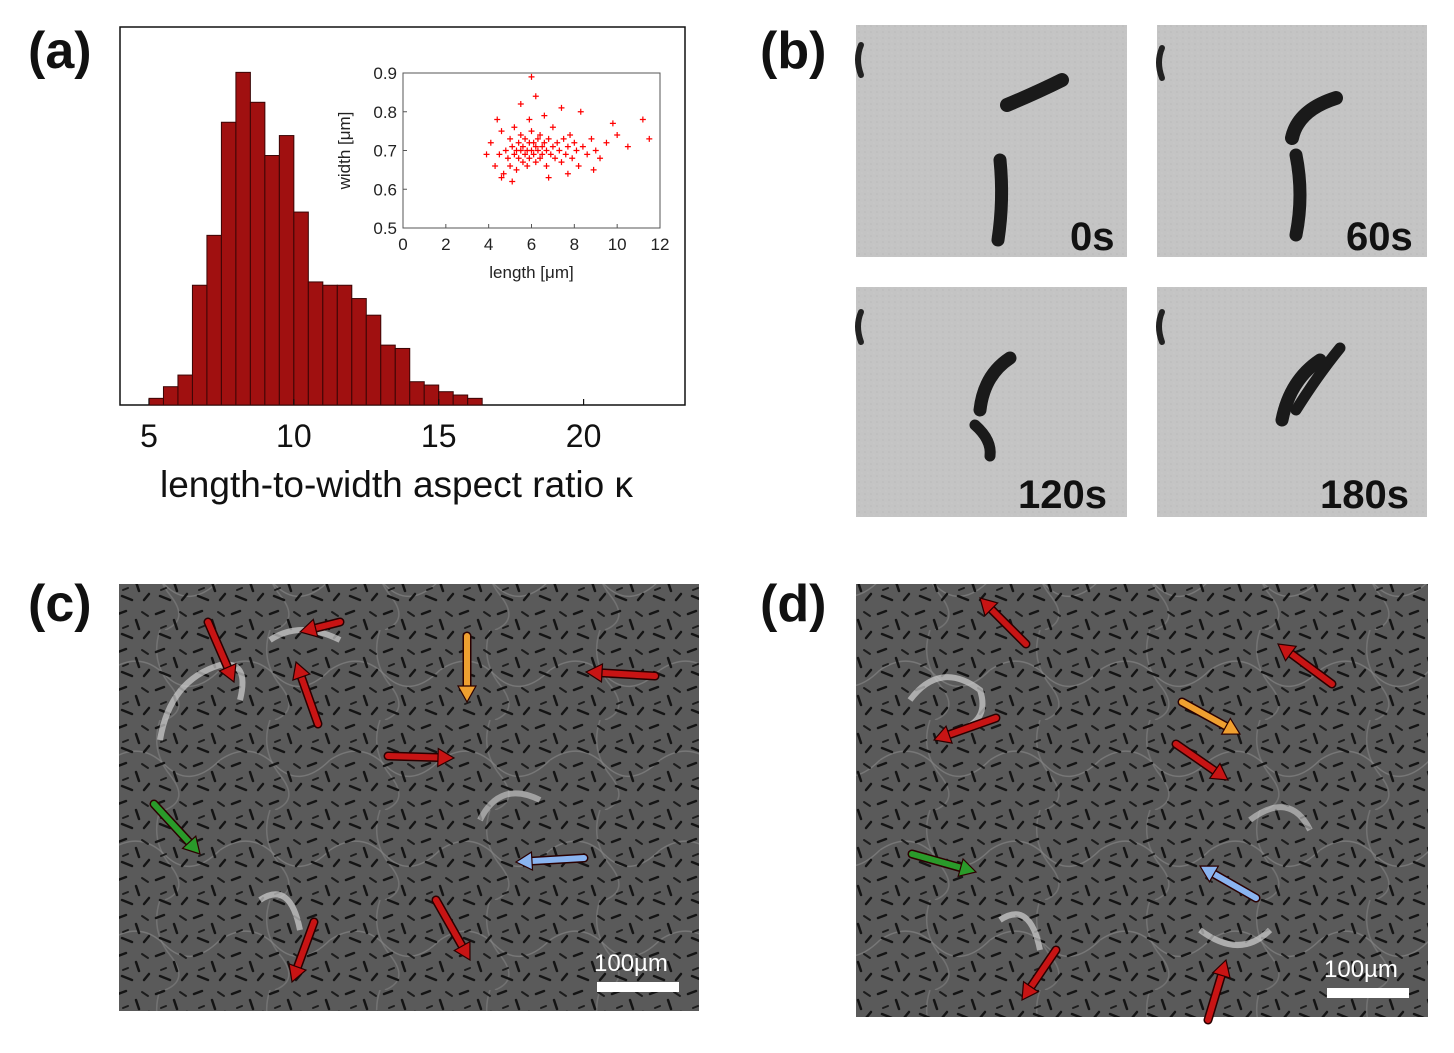 The width and height of the screenshot is (1454, 1053). Describe the element at coordinates (584, 436) in the screenshot. I see `x-tick-label: 20` at that location.